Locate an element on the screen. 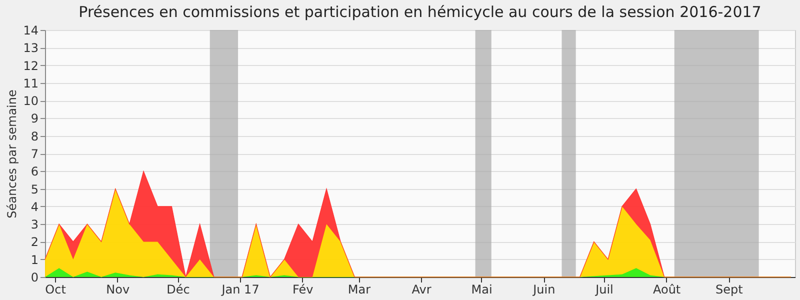 The image size is (800, 300). y-tick-label: 3 is located at coordinates (34, 225).